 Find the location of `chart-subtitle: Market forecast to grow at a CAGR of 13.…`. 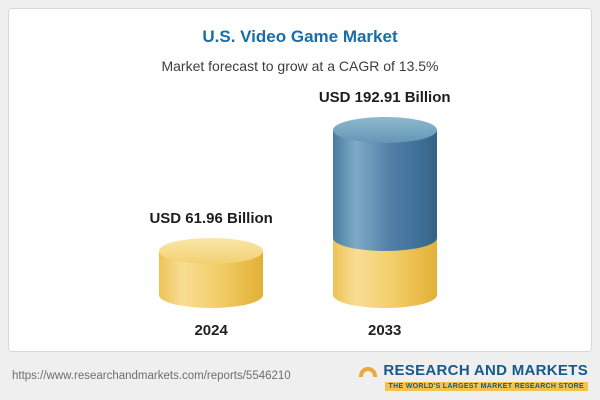

chart-subtitle: Market forecast to grow at a CAGR of 13.… is located at coordinates (300, 66).